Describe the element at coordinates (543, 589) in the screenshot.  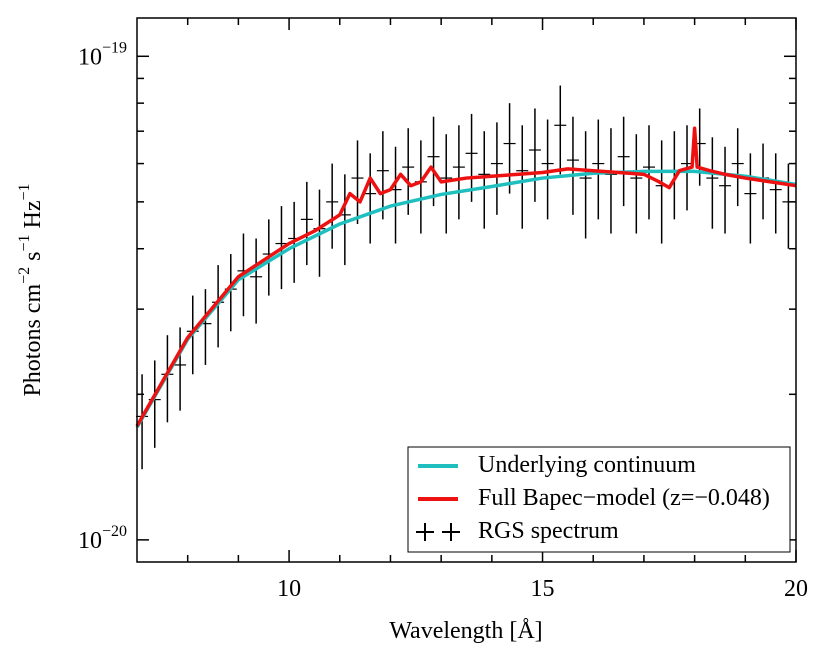
I see `x-tick-label: 15` at that location.